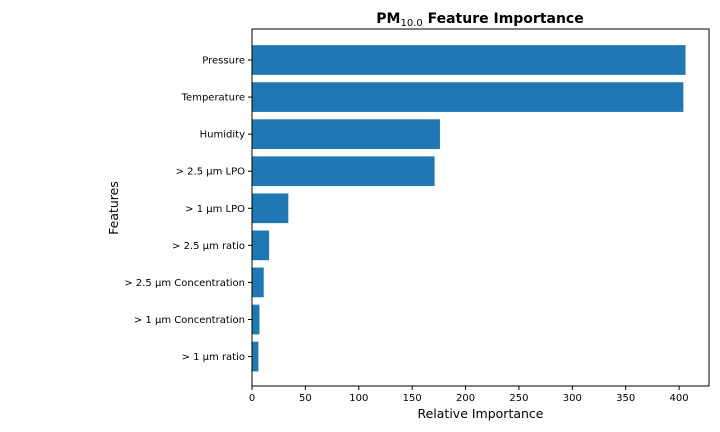  Describe the element at coordinates (388, 19) in the screenshot. I see `chart-title-main: PM` at that location.